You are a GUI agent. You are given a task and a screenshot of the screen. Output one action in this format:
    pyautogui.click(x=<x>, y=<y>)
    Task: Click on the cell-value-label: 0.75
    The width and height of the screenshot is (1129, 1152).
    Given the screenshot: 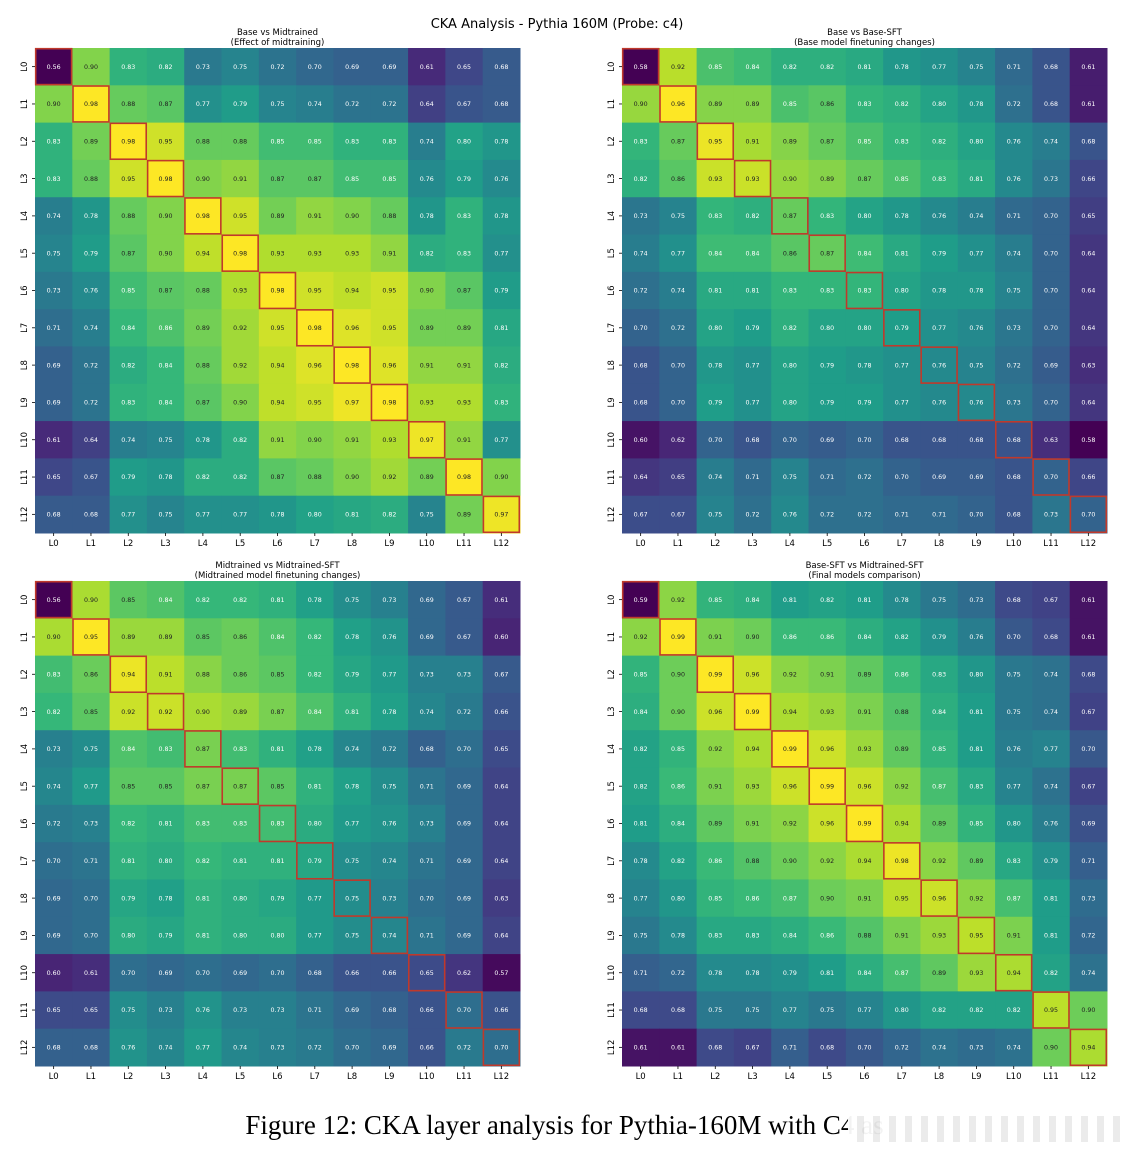 What is the action you would take?
    pyautogui.click(x=1014, y=291)
    